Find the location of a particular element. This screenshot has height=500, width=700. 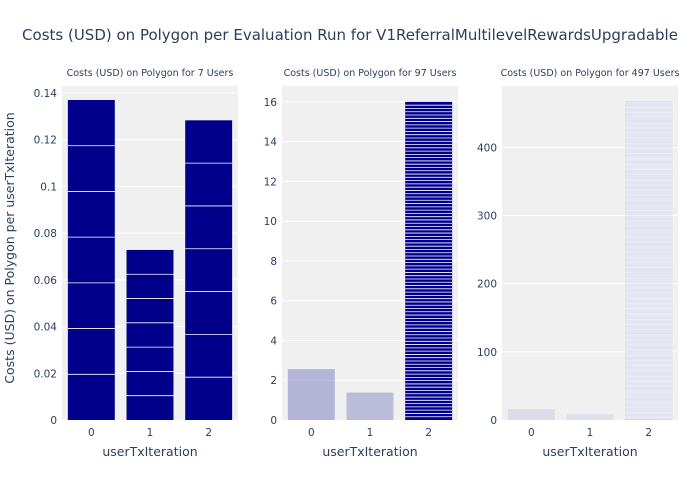

y-tick-label: 2 is located at coordinates (273, 381).